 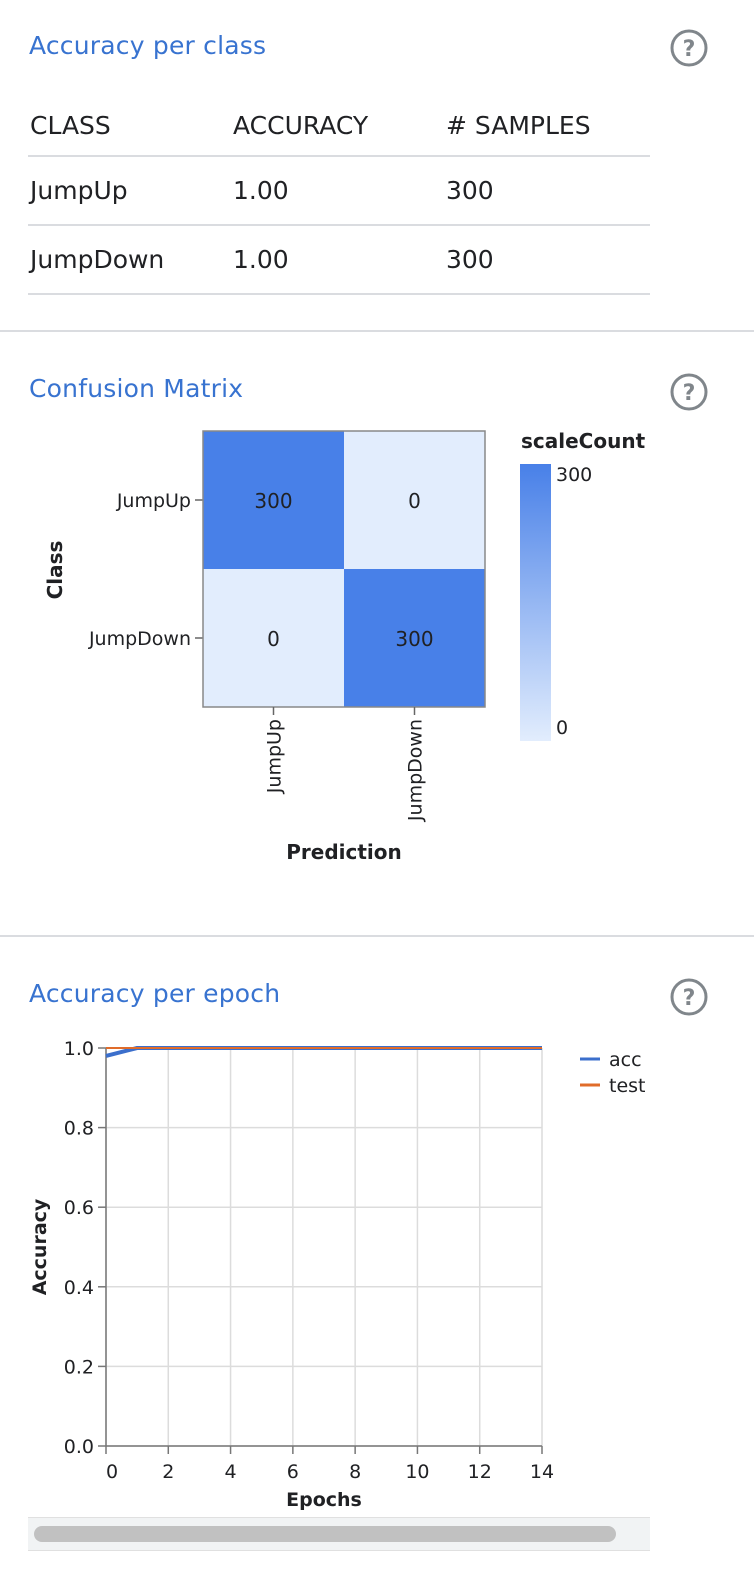 What do you see at coordinates (542, 1472) in the screenshot?
I see `x-tick-label: 14` at bounding box center [542, 1472].